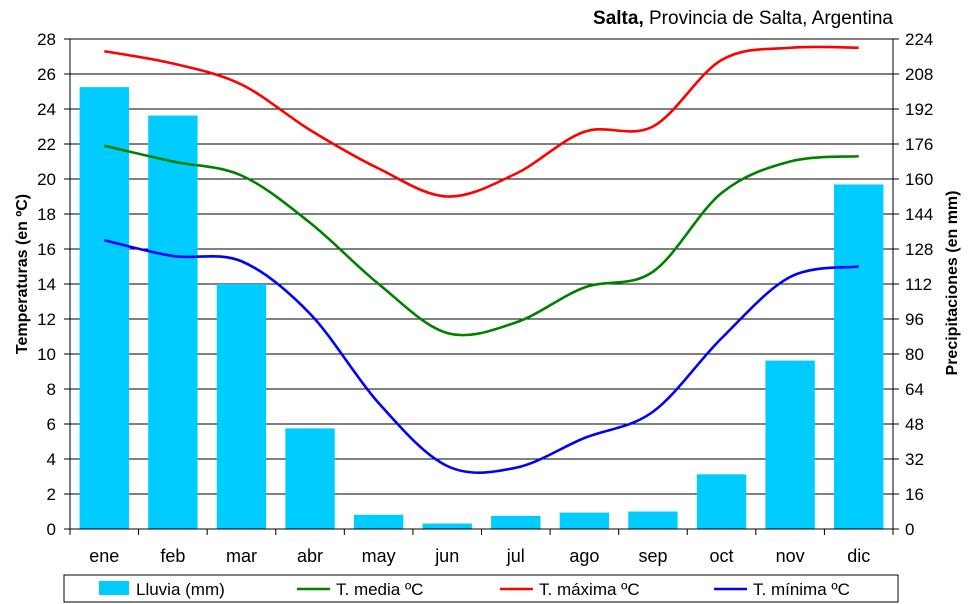 This screenshot has height=604, width=974. What do you see at coordinates (46, 74) in the screenshot?
I see `y-left-tick-label: 26` at bounding box center [46, 74].